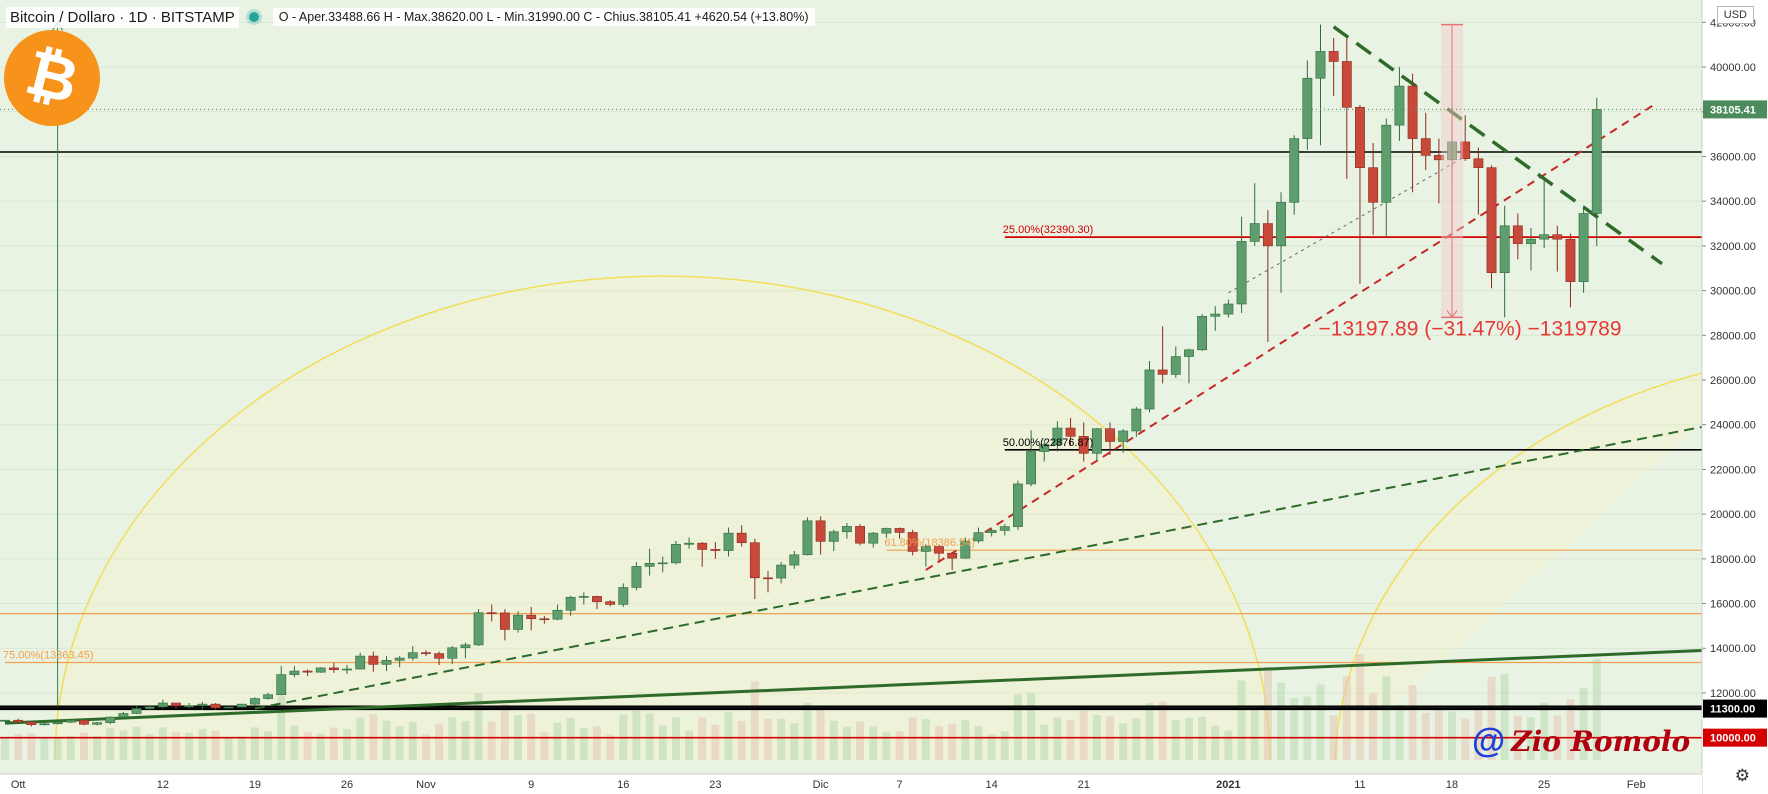  What do you see at coordinates (992, 785) in the screenshot?
I see `x-tick-label-10: 14` at bounding box center [992, 785].